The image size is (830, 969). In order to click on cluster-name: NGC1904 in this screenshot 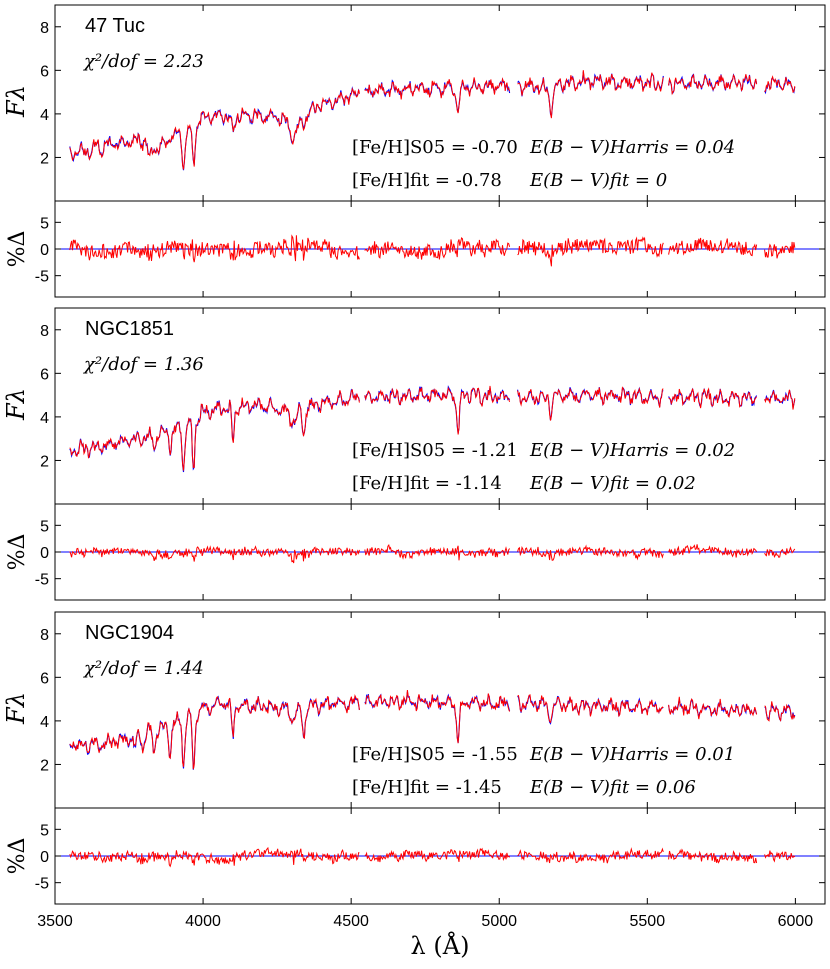, I will do `click(129, 633)`.